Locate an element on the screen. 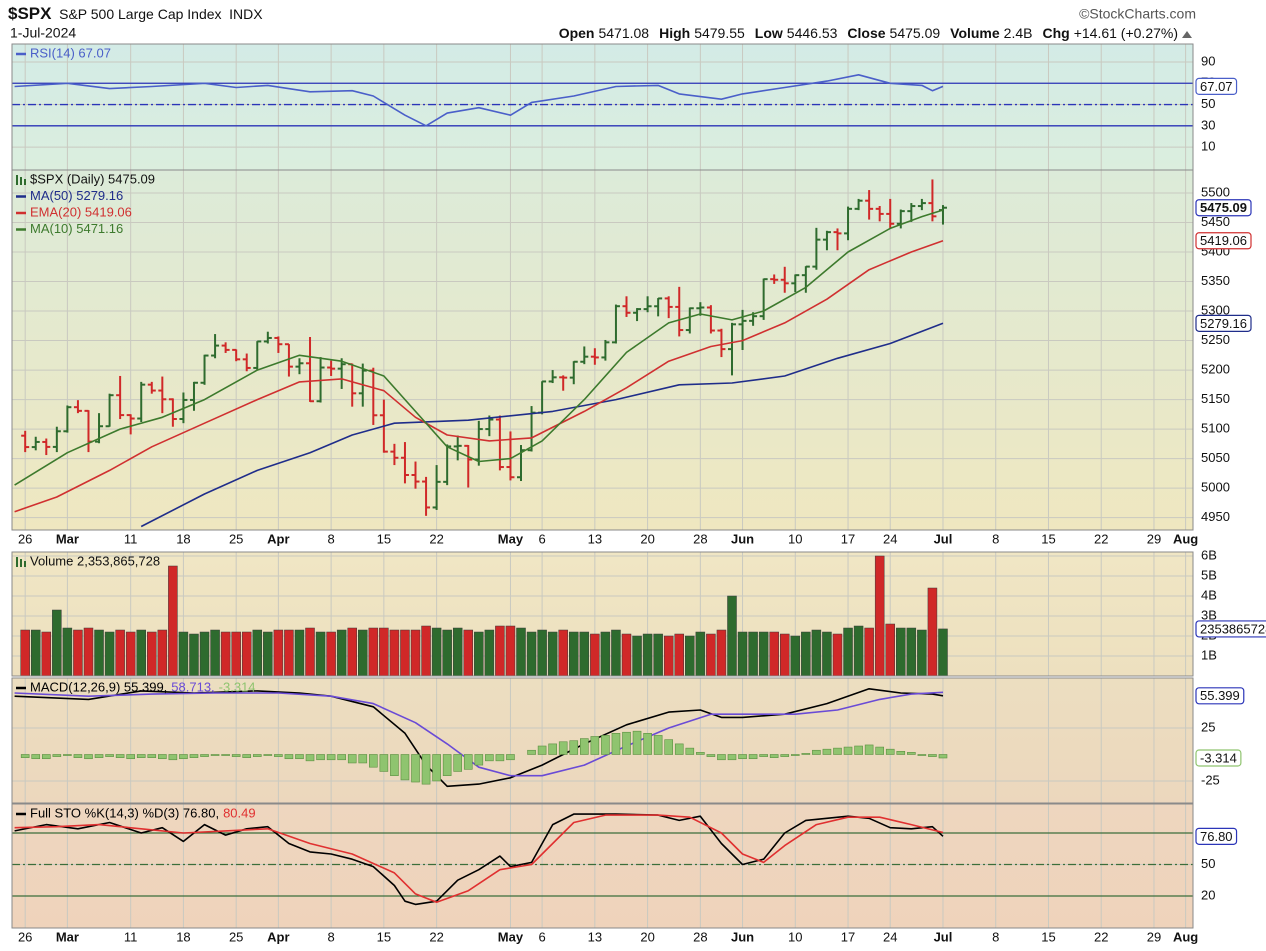 Image resolution: width=1266 pixels, height=951 pixels. quote-value: 5446.53 is located at coordinates (812, 33).